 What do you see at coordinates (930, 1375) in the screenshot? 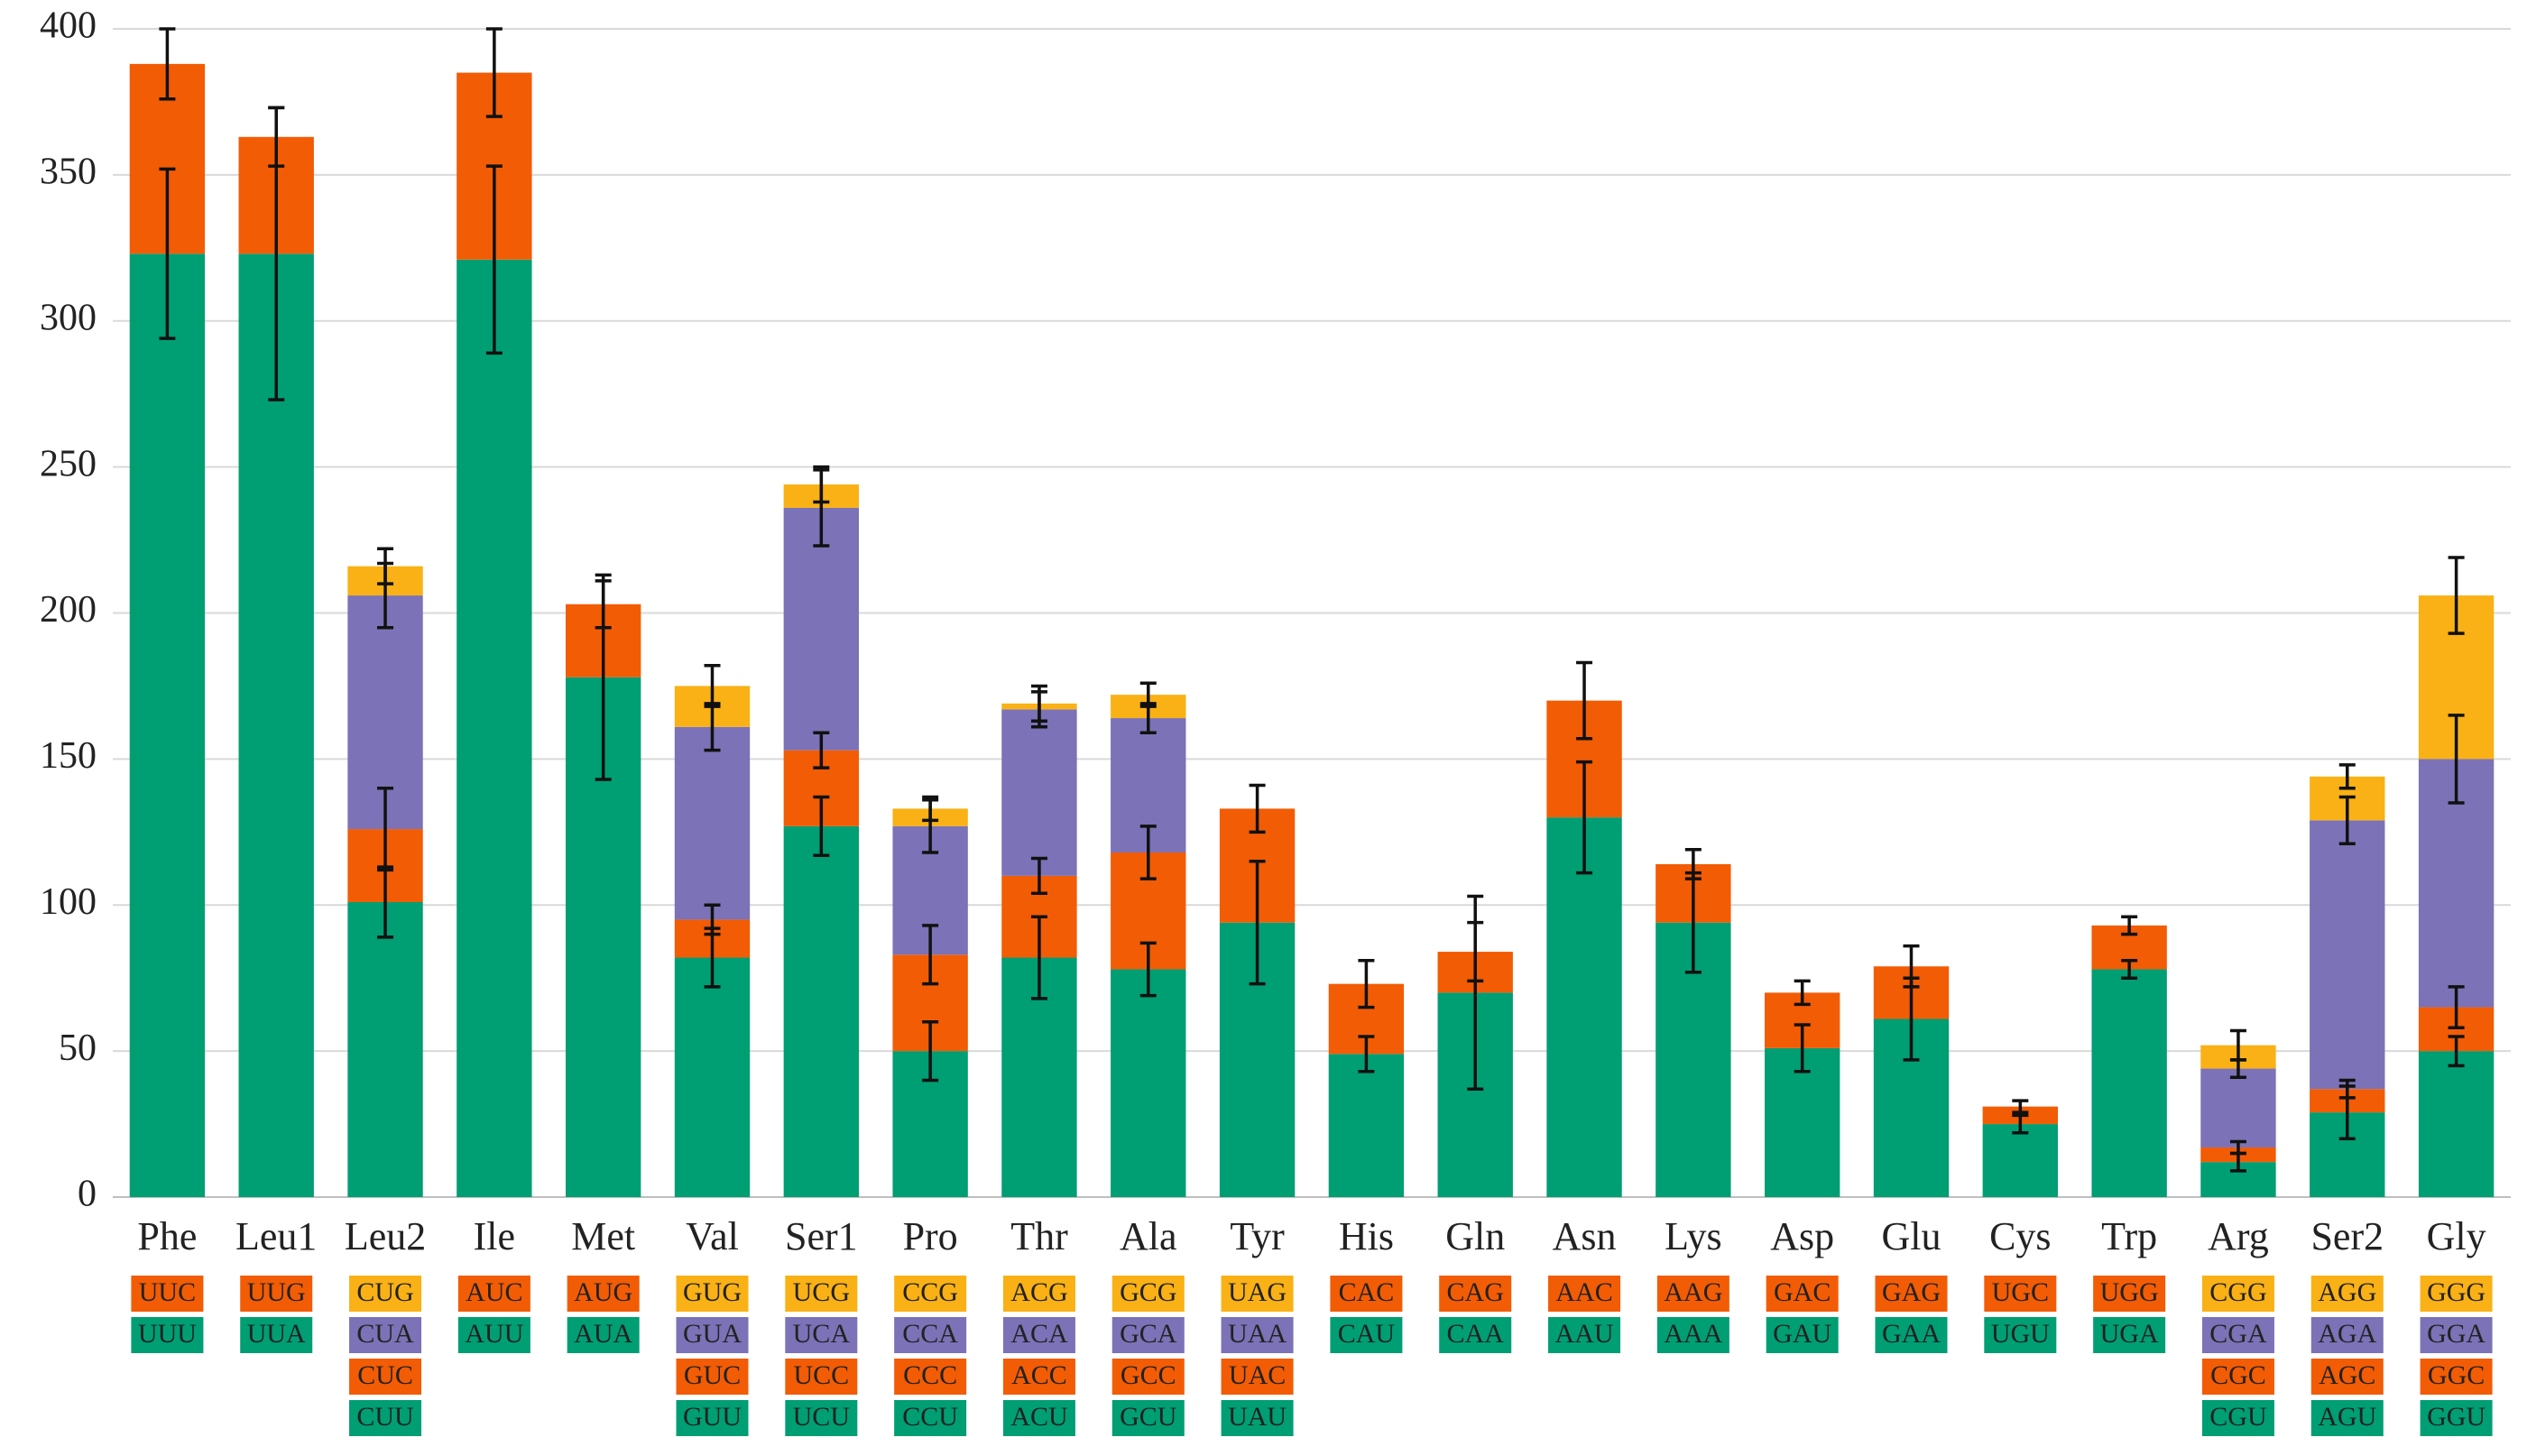
I see `codon-label: CCC` at bounding box center [930, 1375].